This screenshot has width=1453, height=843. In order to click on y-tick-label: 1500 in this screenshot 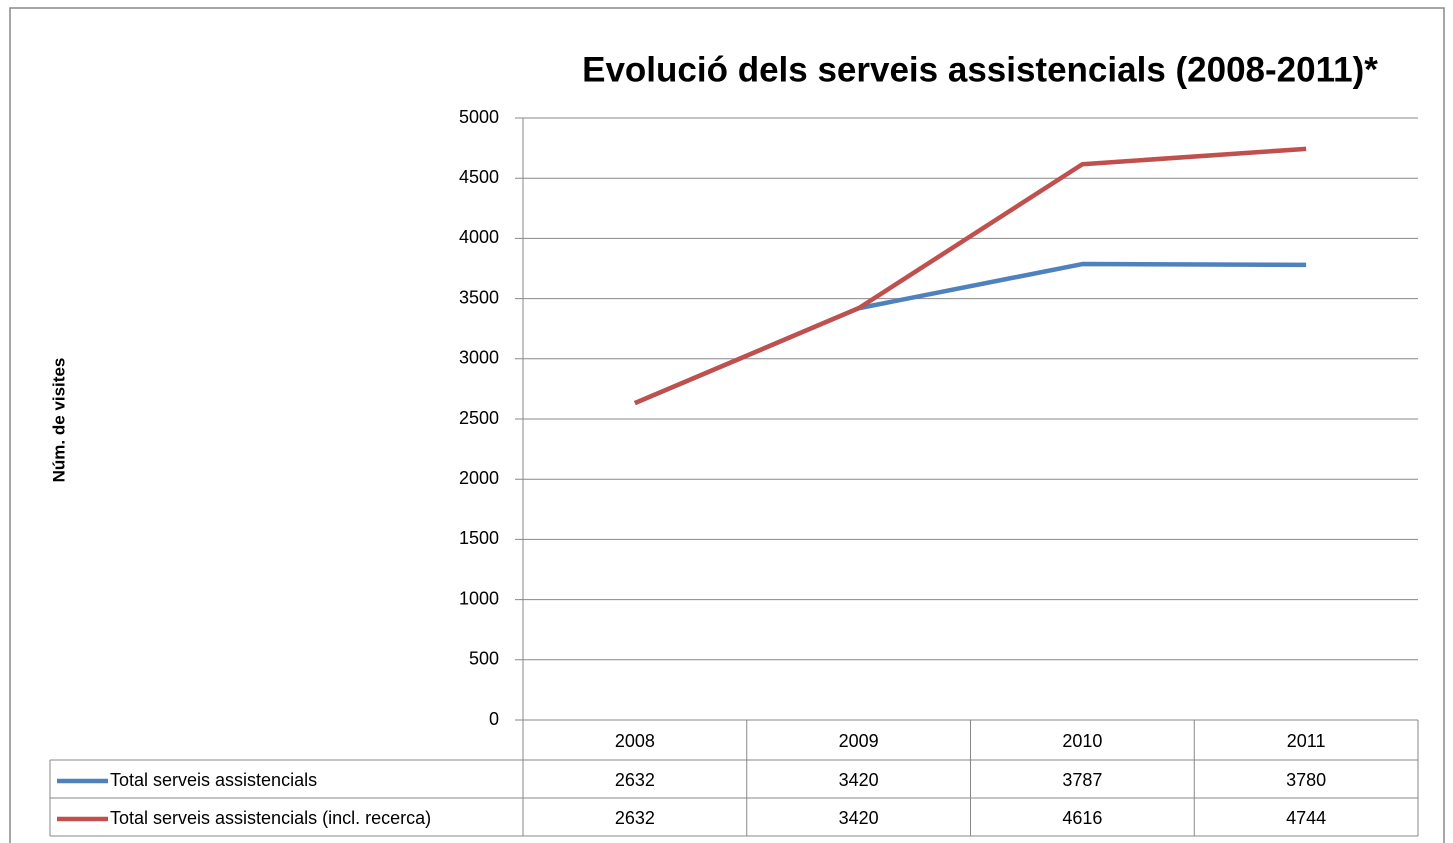, I will do `click(479, 538)`.